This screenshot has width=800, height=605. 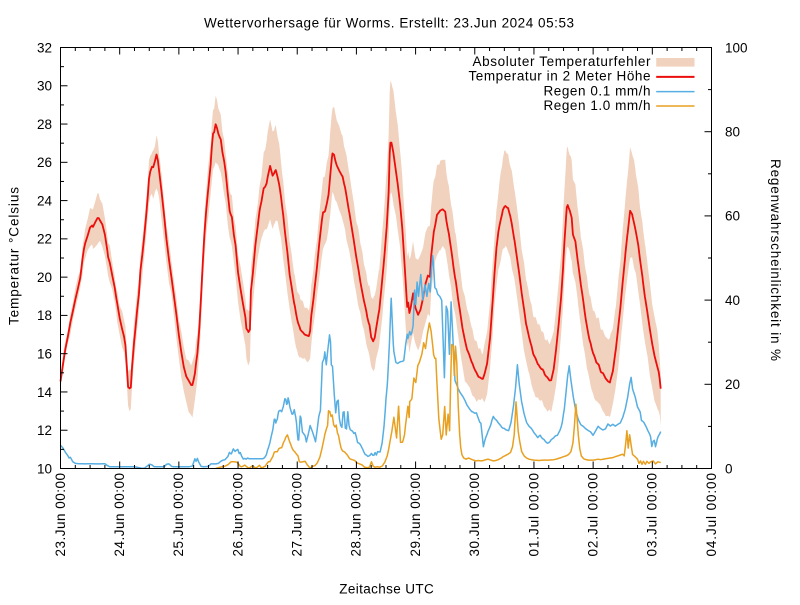 What do you see at coordinates (44, 239) in the screenshot?
I see `svg-text: 22` at bounding box center [44, 239].